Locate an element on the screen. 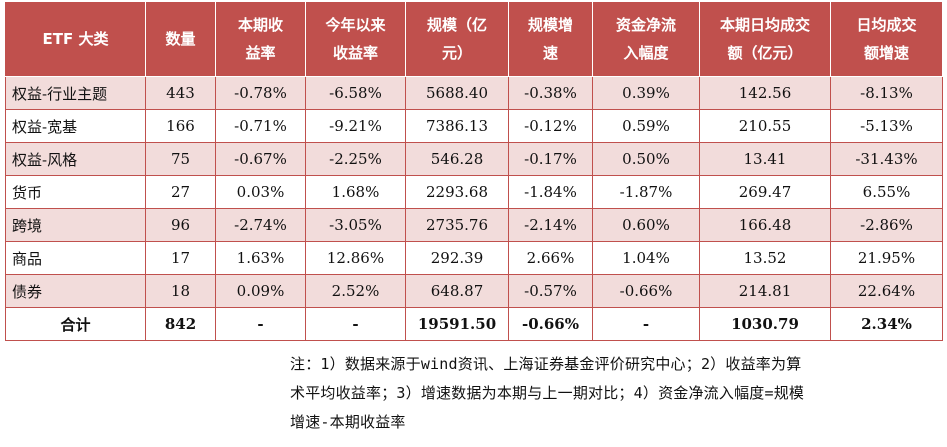  column-header-text: 规模增 is located at coordinates (550, 25).